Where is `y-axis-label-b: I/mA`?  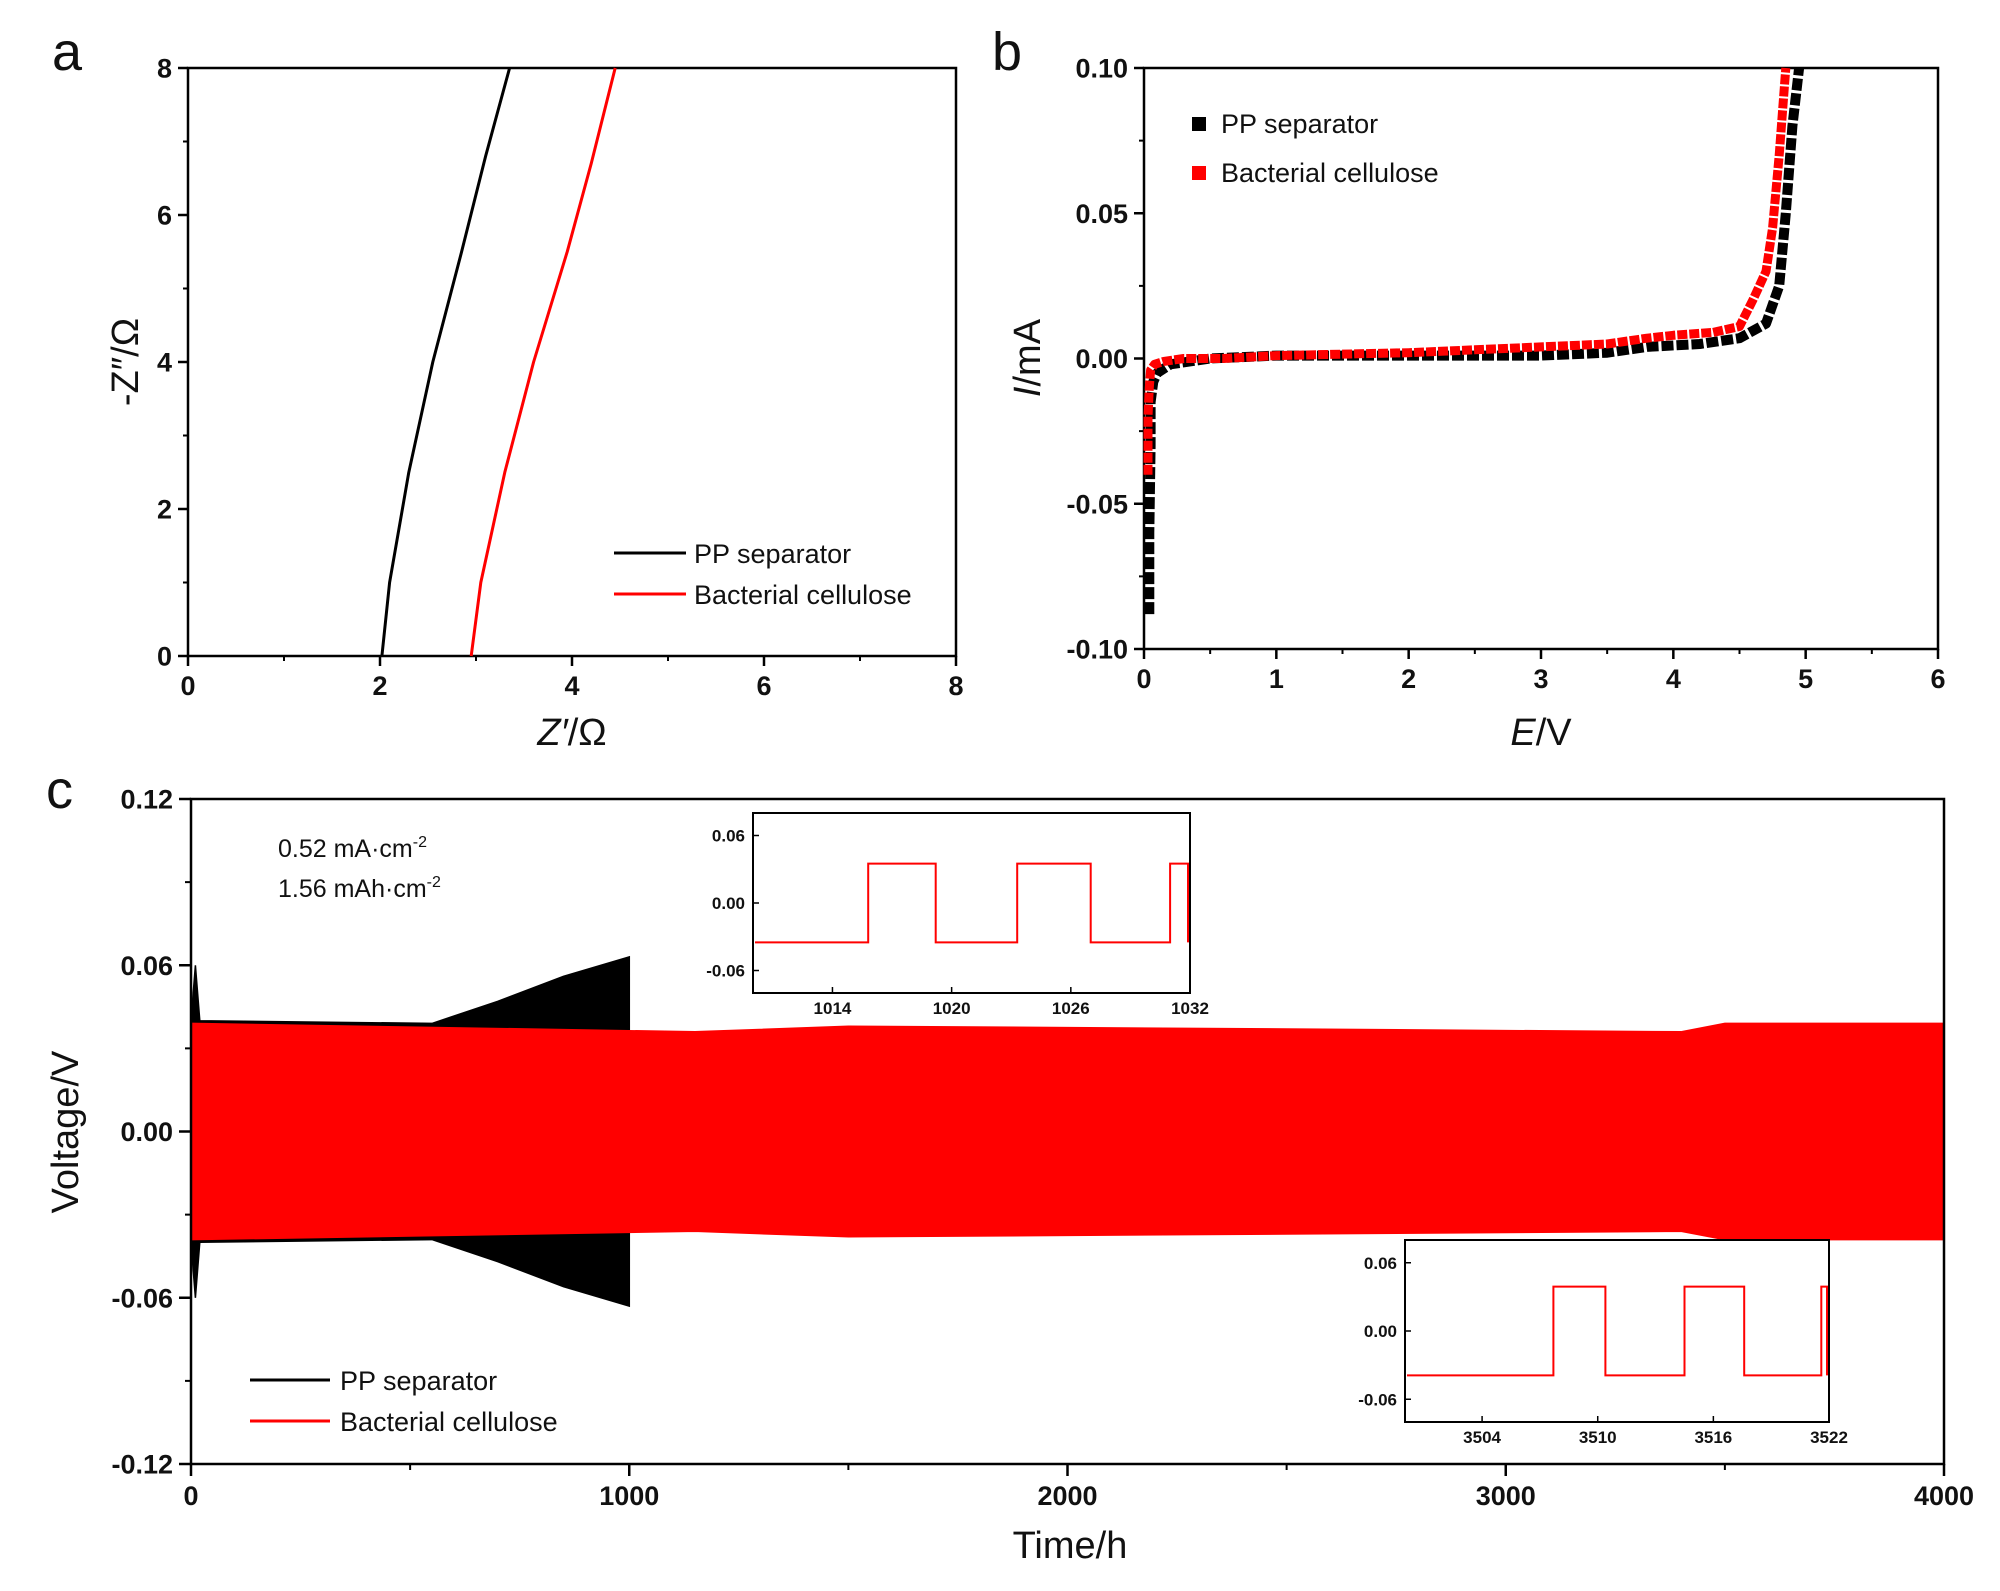
y-axis-label-b: I/mA is located at coordinates (1028, 357).